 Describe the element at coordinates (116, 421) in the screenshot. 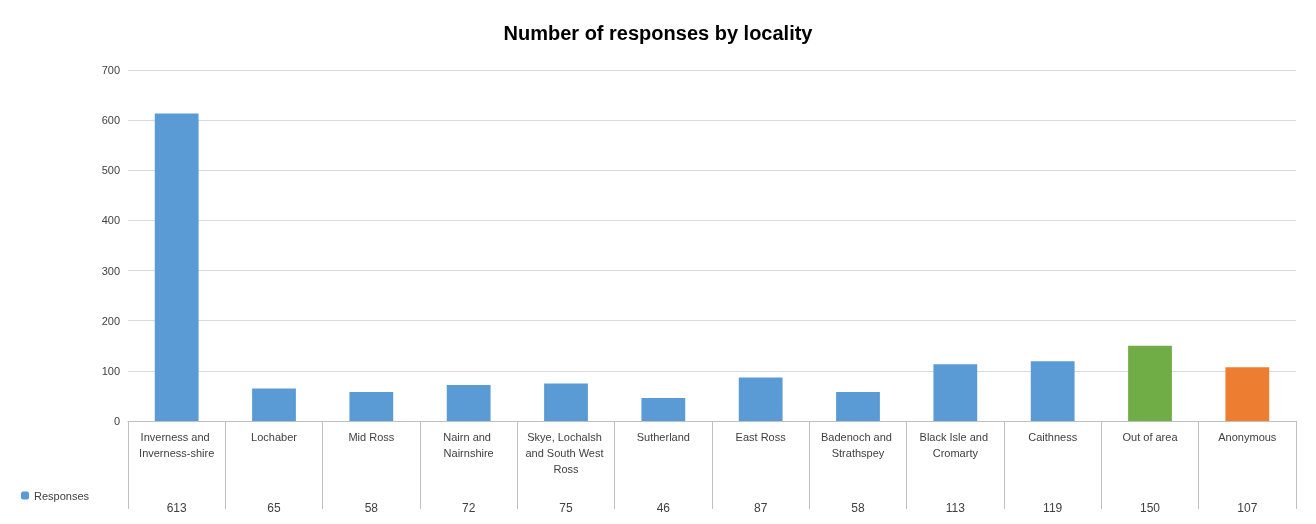

I see `y-tick-label: 0` at that location.